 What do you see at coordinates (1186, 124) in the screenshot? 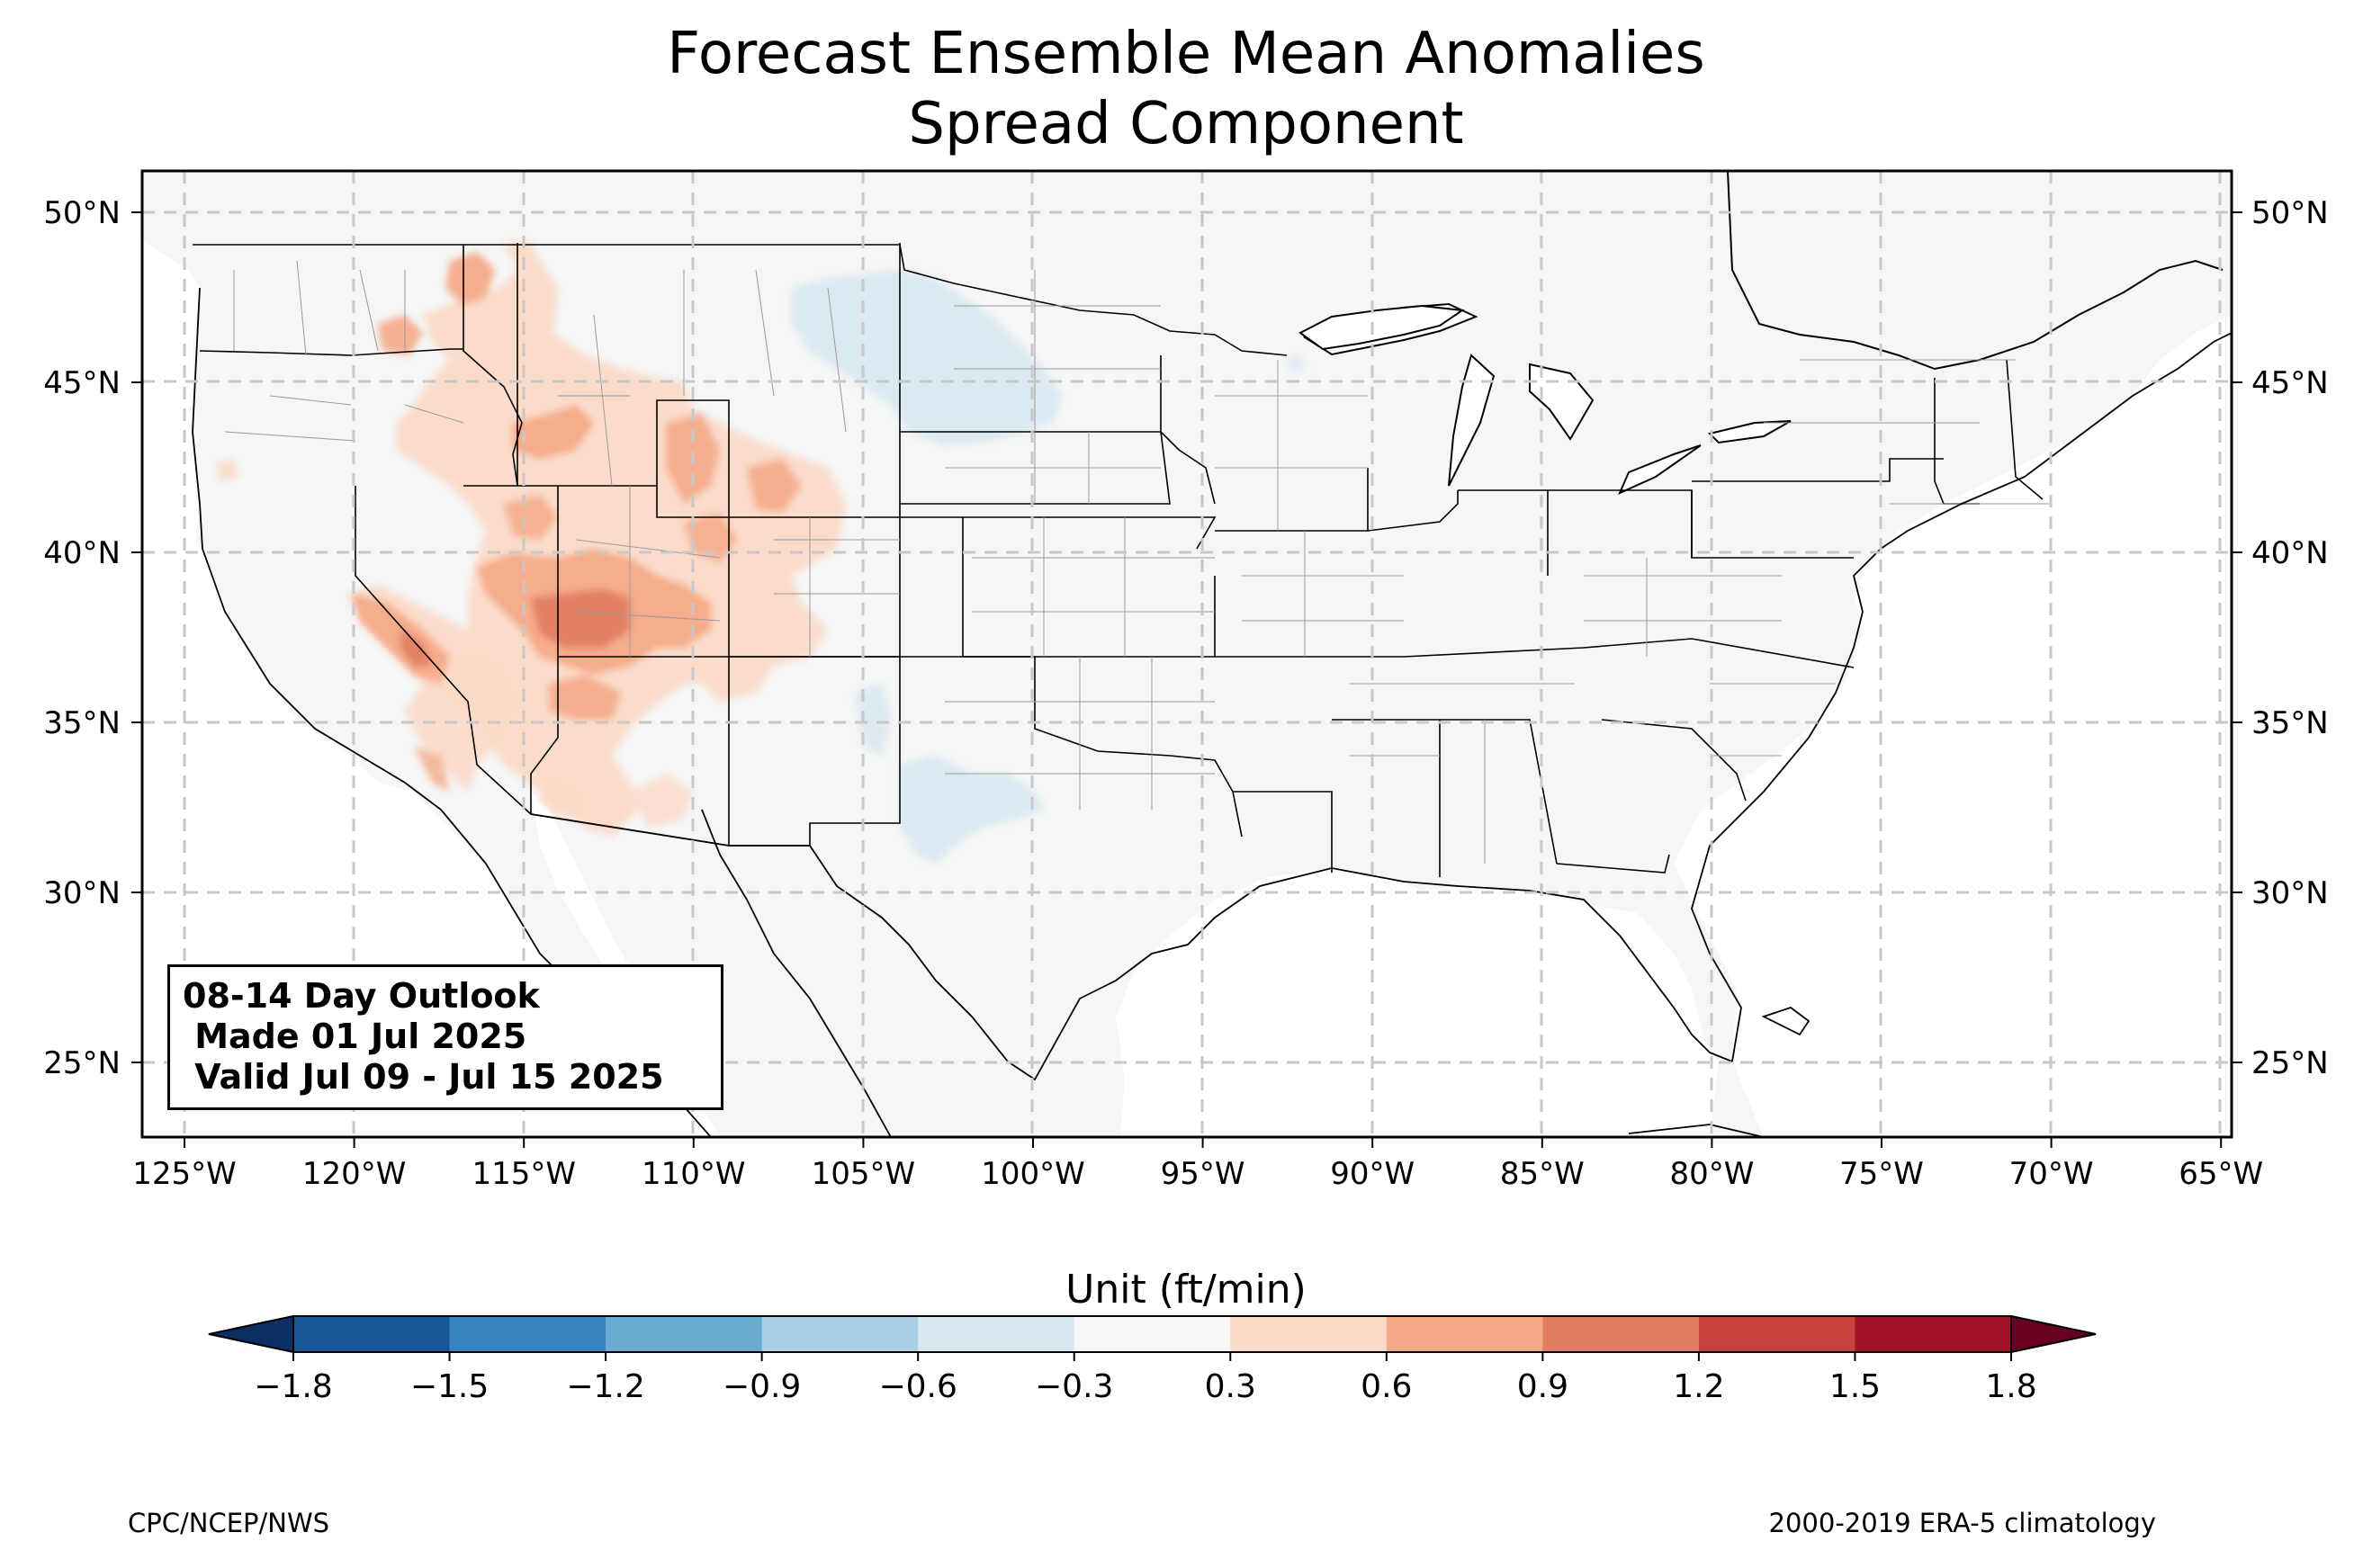
I see `map-subtitle: Spread Component` at bounding box center [1186, 124].